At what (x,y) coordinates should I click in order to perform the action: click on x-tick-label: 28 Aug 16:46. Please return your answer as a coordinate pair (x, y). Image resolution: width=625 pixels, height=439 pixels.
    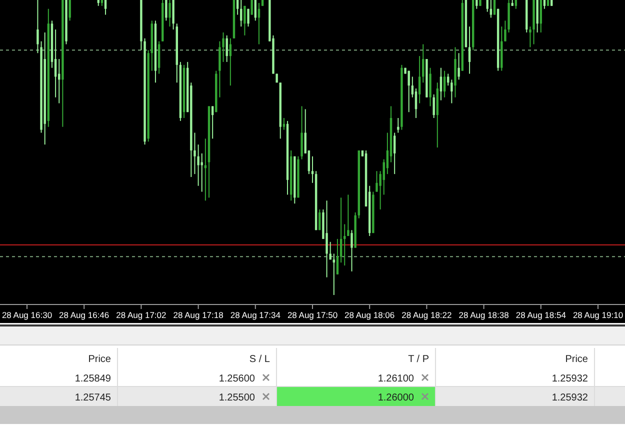
    Looking at the image, I should click on (84, 315).